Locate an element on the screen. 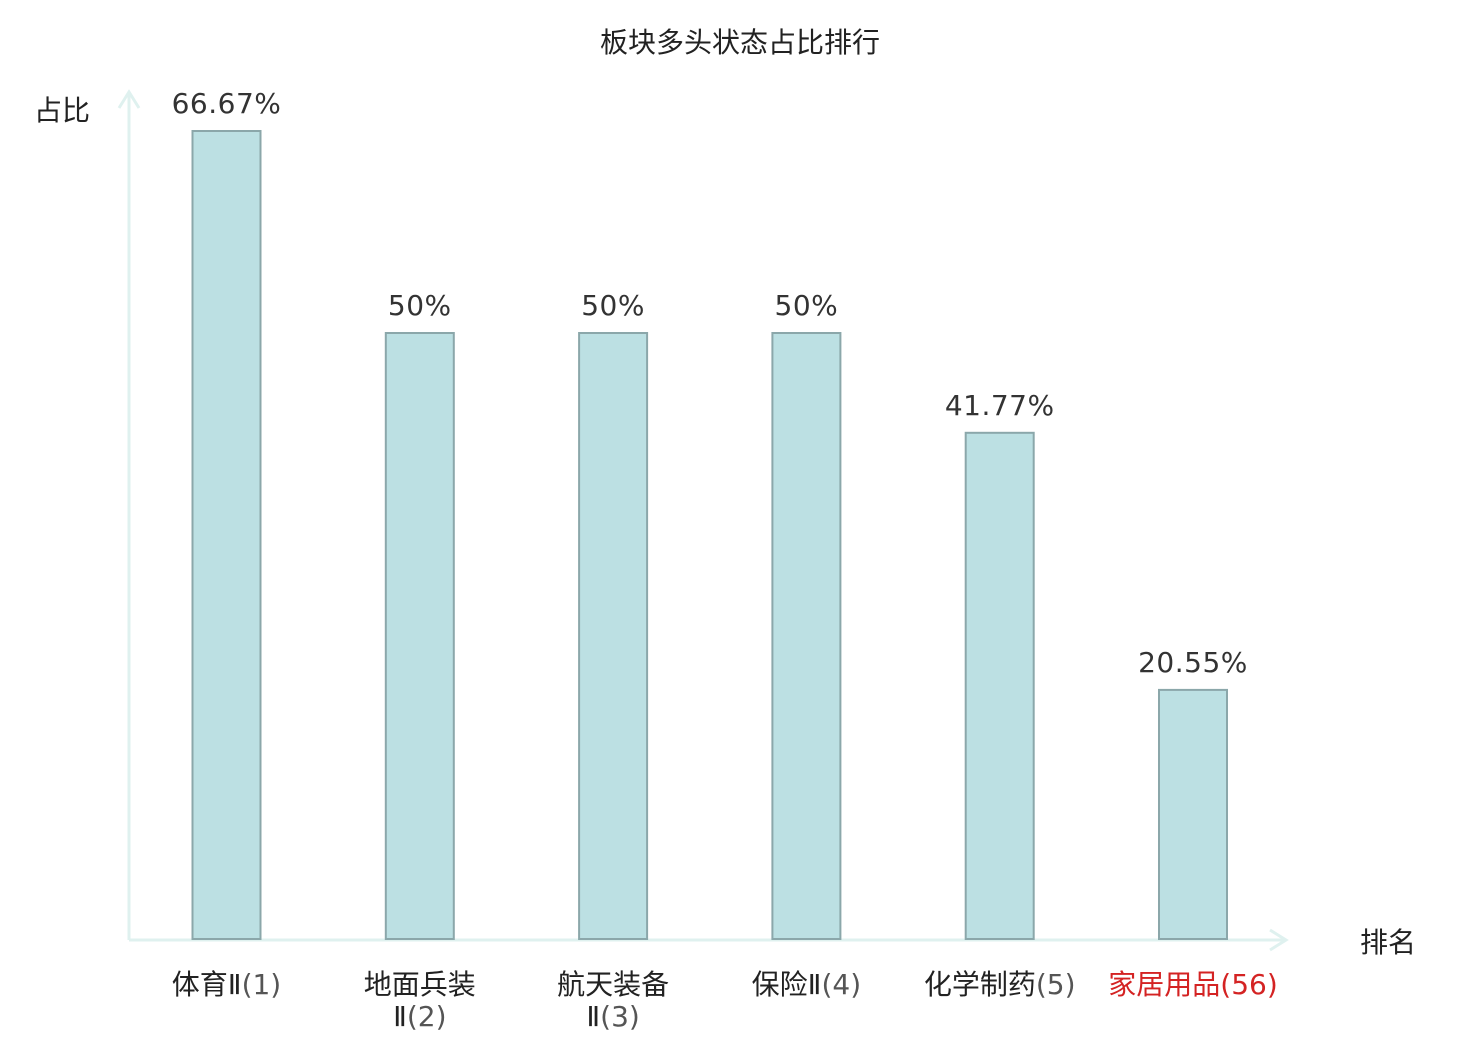 The height and width of the screenshot is (1040, 1480). category-label: 保险Ⅱ(4) is located at coordinates (806, 984).